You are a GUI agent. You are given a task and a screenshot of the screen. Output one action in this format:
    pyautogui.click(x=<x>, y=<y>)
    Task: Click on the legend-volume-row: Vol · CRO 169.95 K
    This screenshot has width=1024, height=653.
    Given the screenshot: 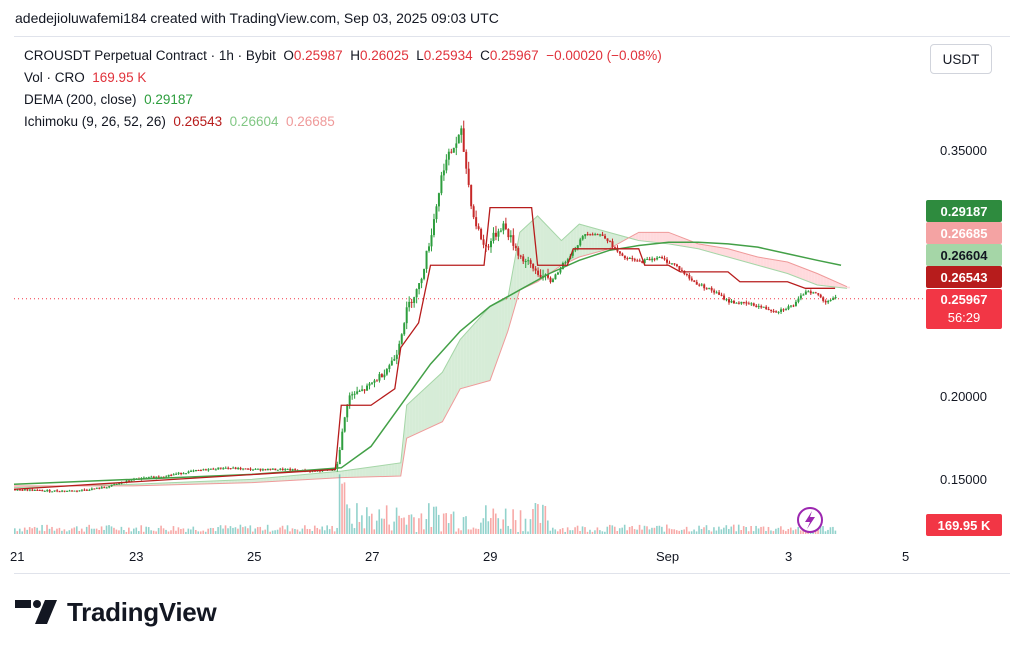 What is the action you would take?
    pyautogui.click(x=85, y=77)
    